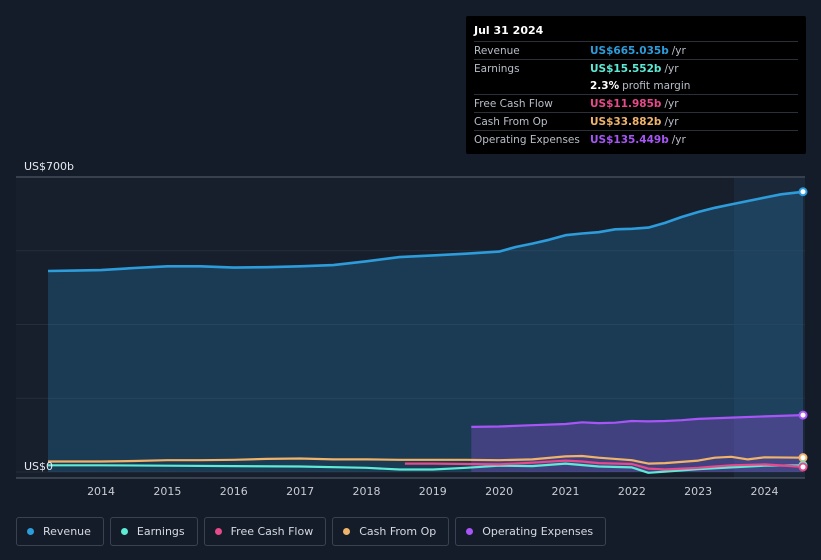  I want to click on tooltip-value: US$33.882b, so click(626, 121).